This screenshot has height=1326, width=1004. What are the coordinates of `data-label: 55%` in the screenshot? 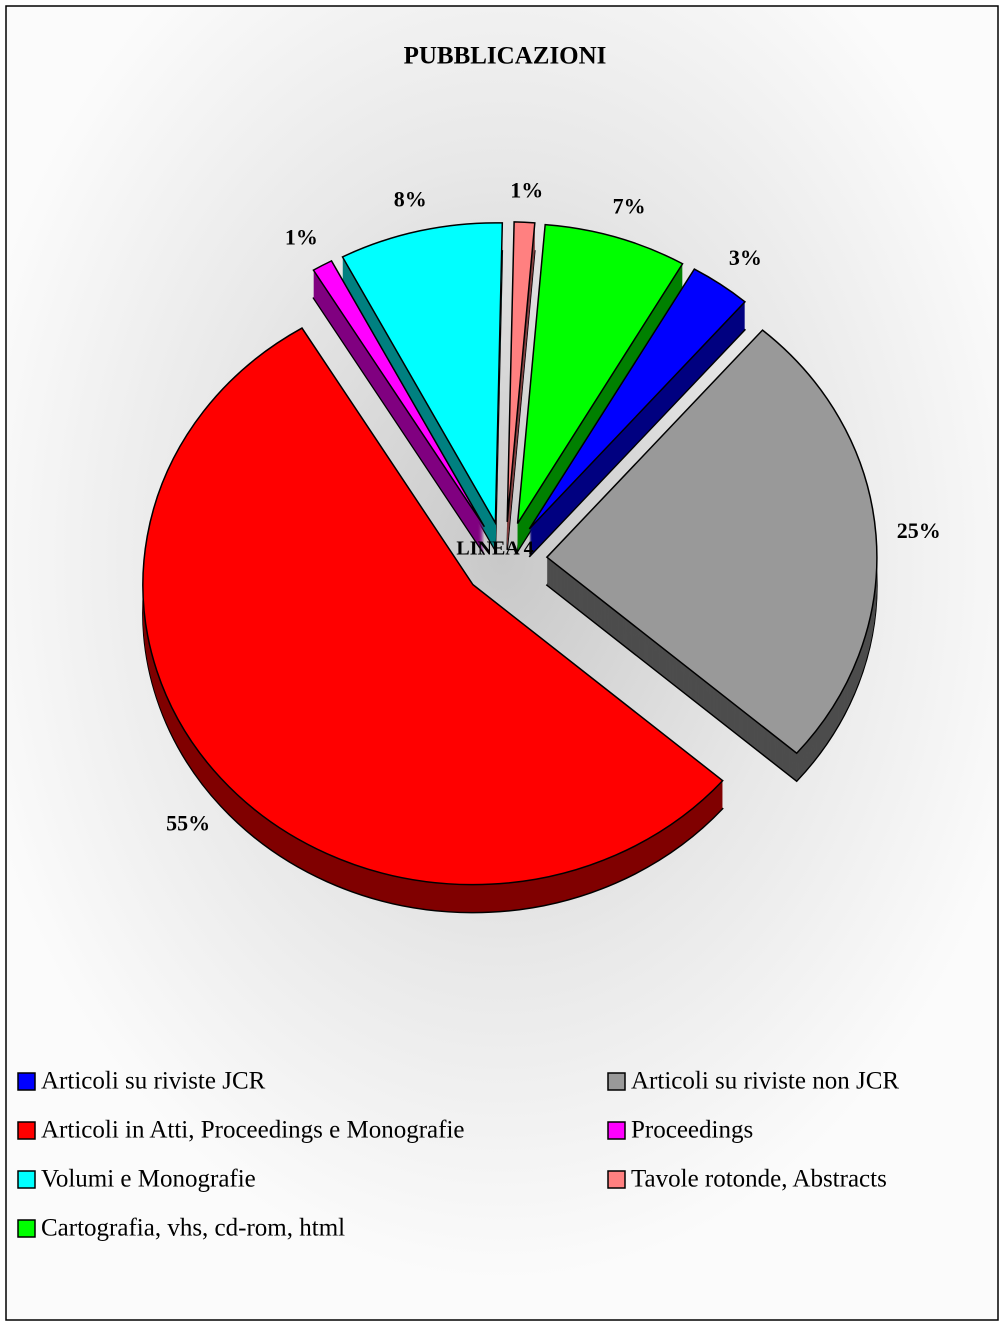 It's located at (188, 823).